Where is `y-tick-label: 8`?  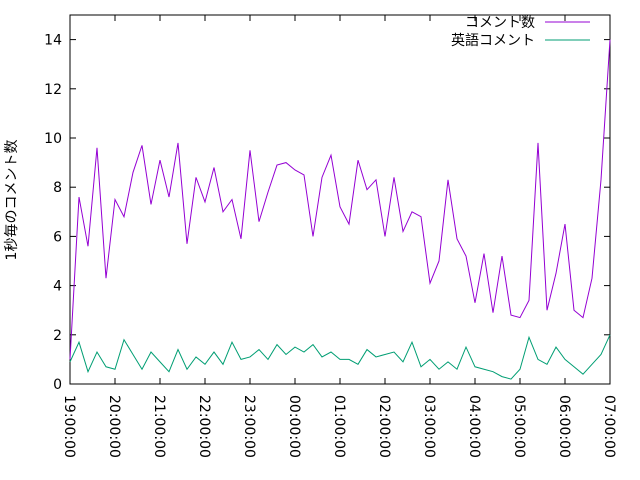
y-tick-label: 8 is located at coordinates (57, 188).